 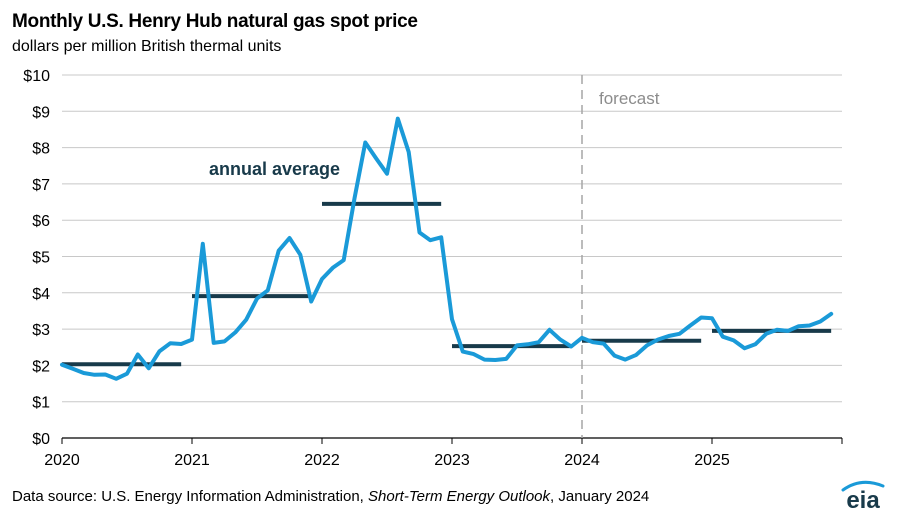 What do you see at coordinates (459, 496) in the screenshot?
I see `source-publication: Short-Term Energy Outlook` at bounding box center [459, 496].